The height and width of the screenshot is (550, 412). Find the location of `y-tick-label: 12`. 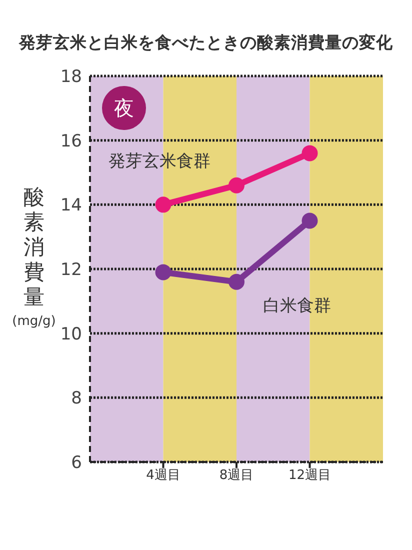

y-tick-label: 12 is located at coordinates (71, 270).